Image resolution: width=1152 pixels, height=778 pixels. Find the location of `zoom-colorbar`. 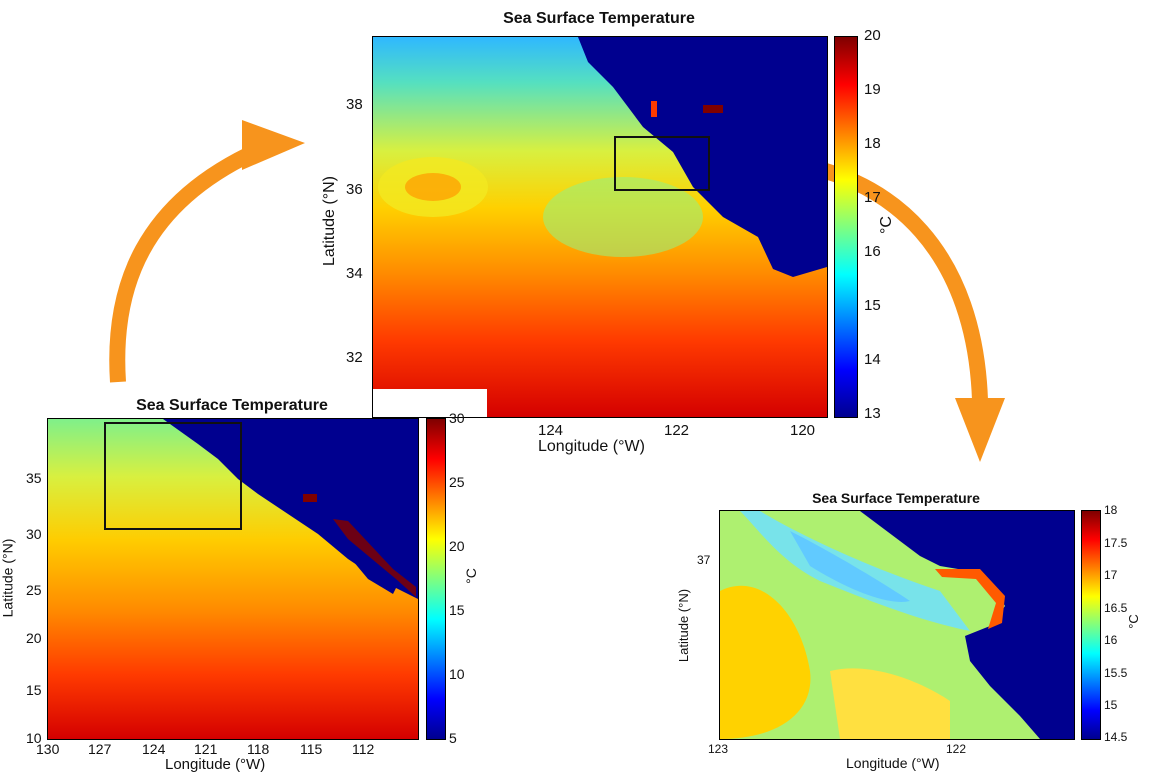

zoom-colorbar is located at coordinates (1091, 625).